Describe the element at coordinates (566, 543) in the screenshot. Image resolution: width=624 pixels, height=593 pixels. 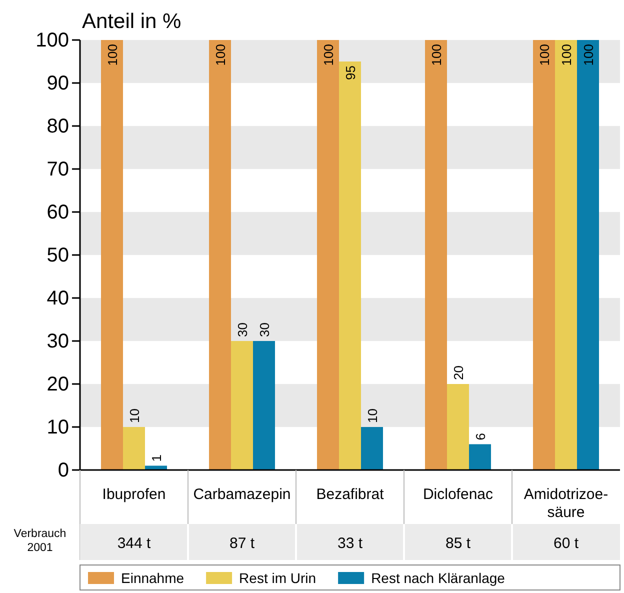
I see `text: 60 t` at that location.